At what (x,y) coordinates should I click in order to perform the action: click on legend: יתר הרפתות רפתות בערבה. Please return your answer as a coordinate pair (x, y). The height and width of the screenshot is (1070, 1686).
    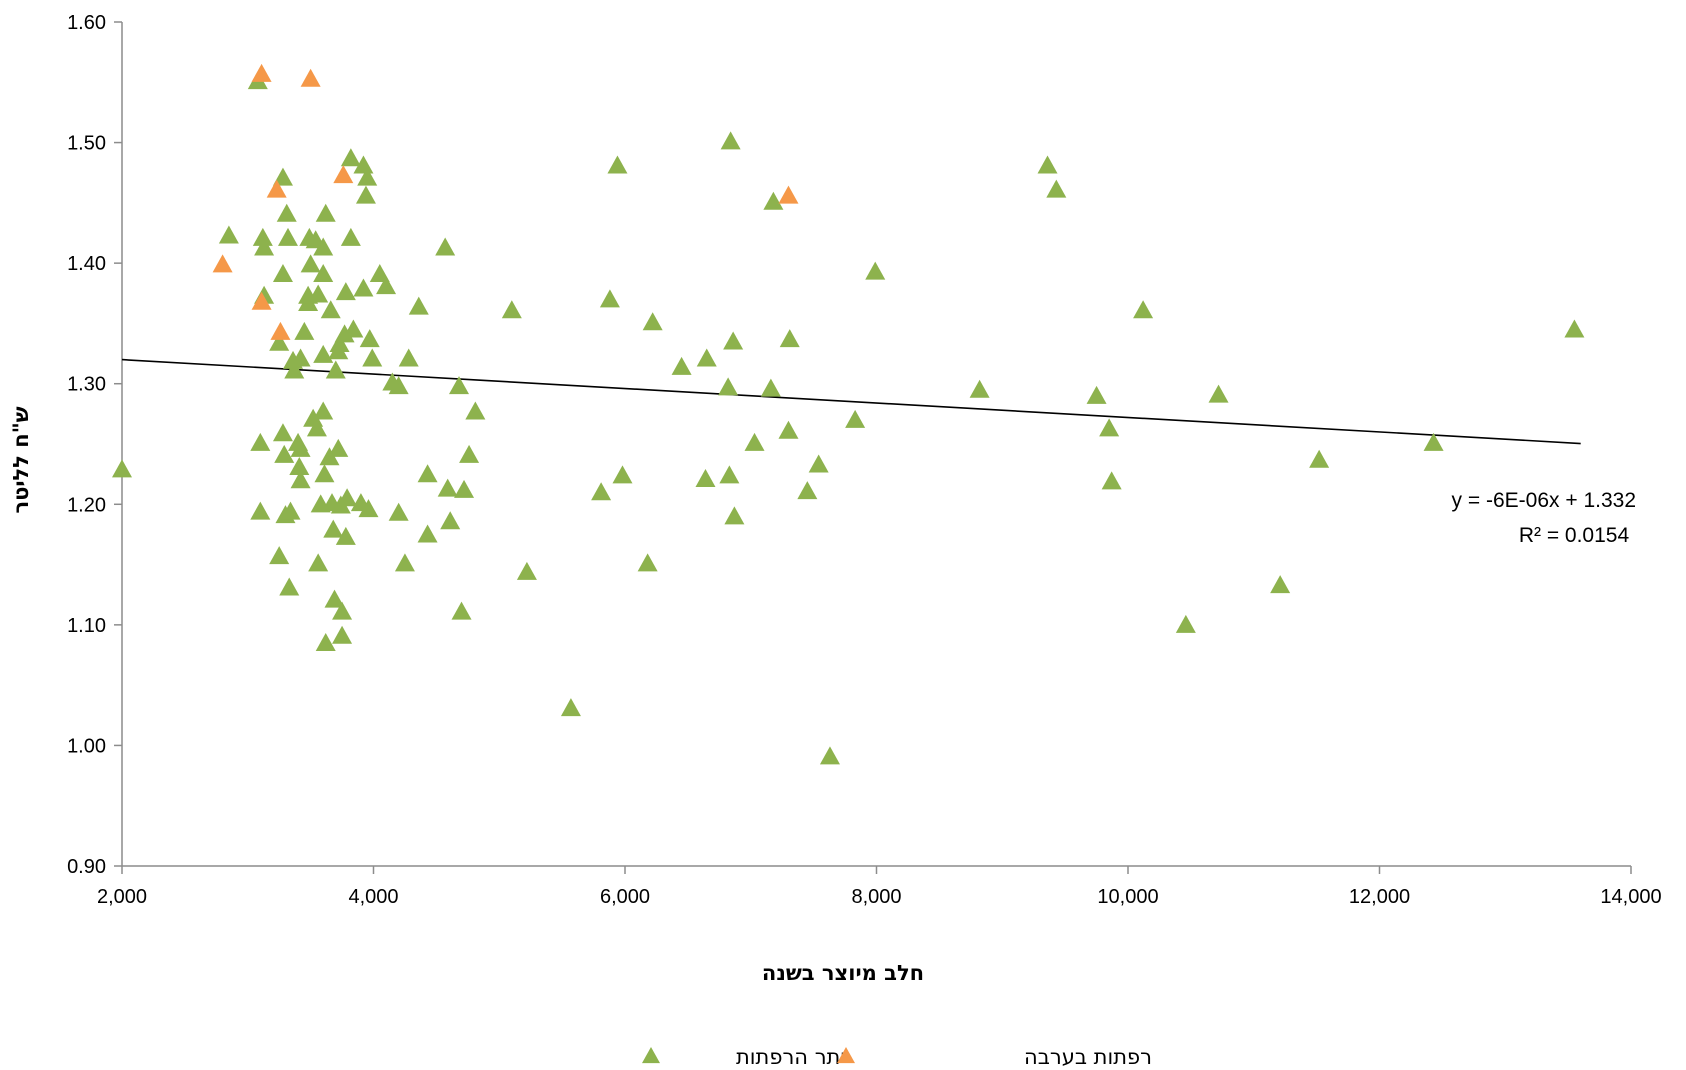
    Looking at the image, I should click on (897, 1057).